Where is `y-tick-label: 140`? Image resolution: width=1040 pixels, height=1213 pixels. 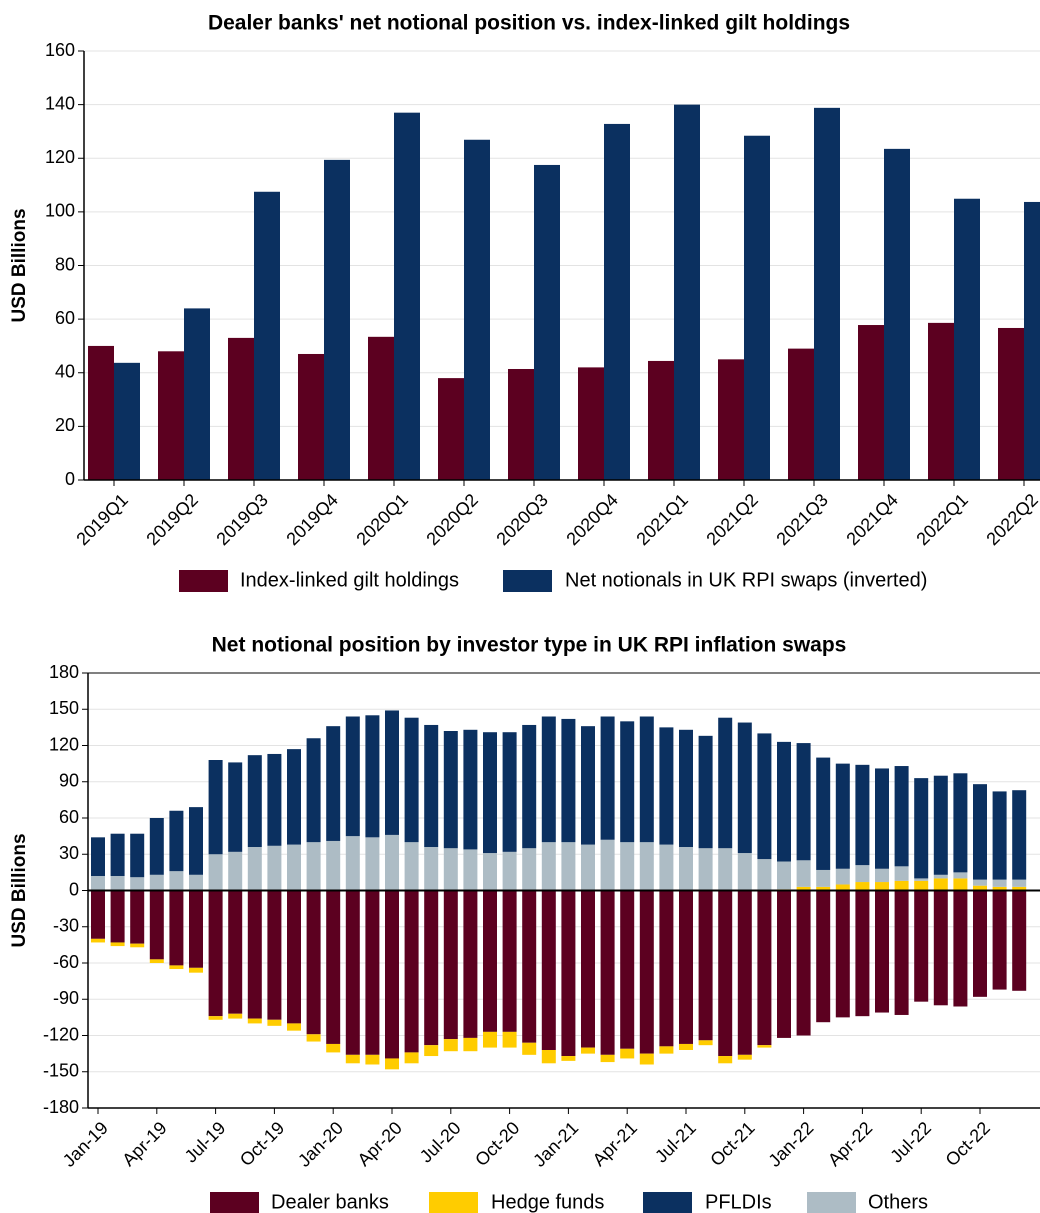 y-tick-label: 140 is located at coordinates (60, 103).